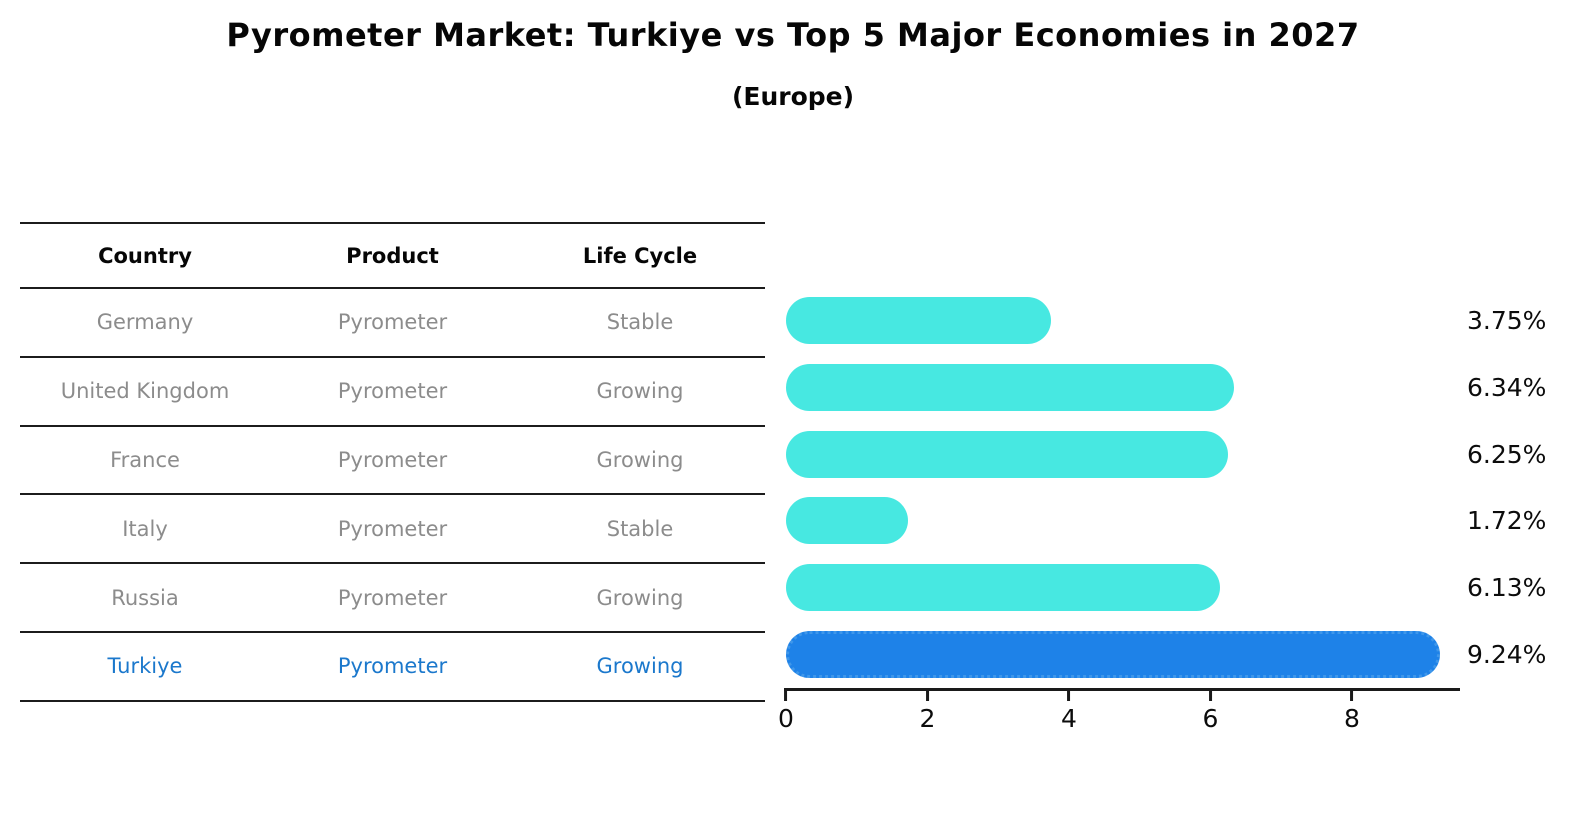 This screenshot has height=823, width=1586. What do you see at coordinates (1210, 718) in the screenshot?
I see `x-tick-label: 6` at bounding box center [1210, 718].